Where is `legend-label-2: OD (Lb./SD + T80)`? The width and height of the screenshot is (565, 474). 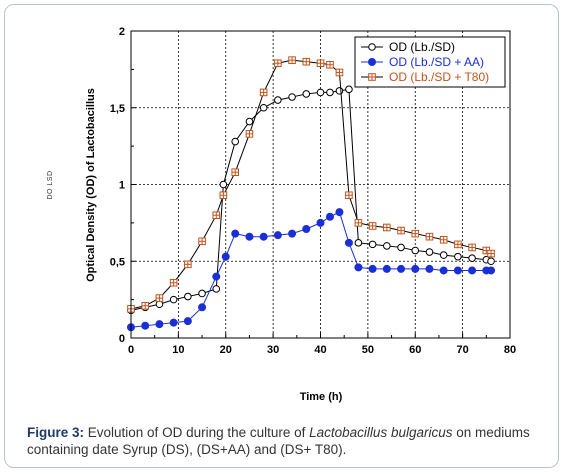
legend-label-2: OD (Lb./SD + T80) is located at coordinates (439, 77).